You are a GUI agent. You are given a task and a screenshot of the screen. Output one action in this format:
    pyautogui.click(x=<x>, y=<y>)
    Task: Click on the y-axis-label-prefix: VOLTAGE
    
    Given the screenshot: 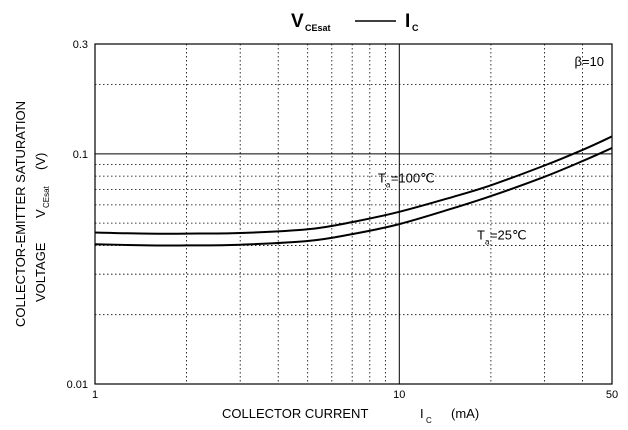 What is the action you would take?
    pyautogui.click(x=40, y=272)
    